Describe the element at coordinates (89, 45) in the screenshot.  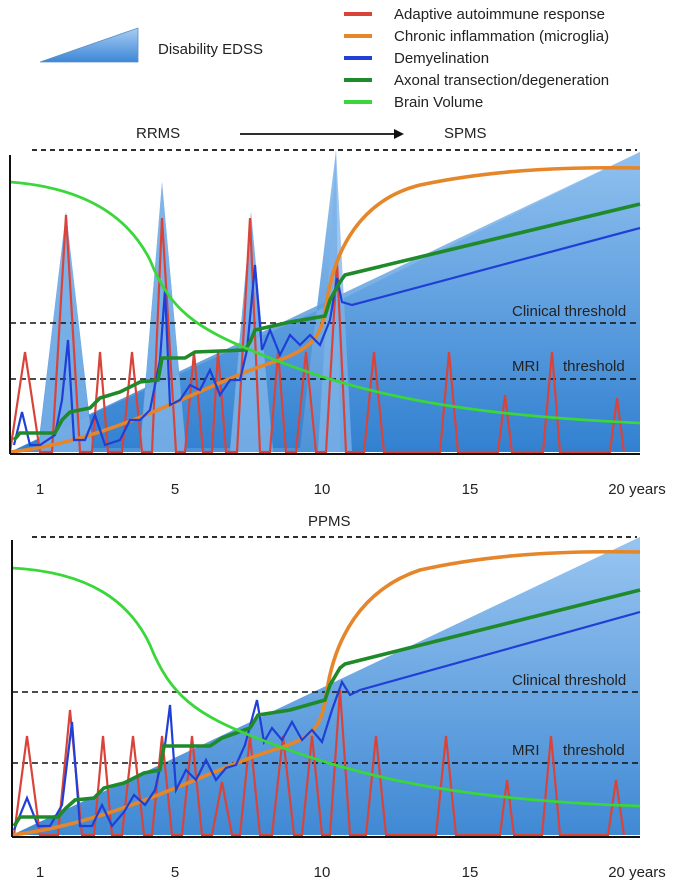
I see `disability-legend-wedge` at that location.